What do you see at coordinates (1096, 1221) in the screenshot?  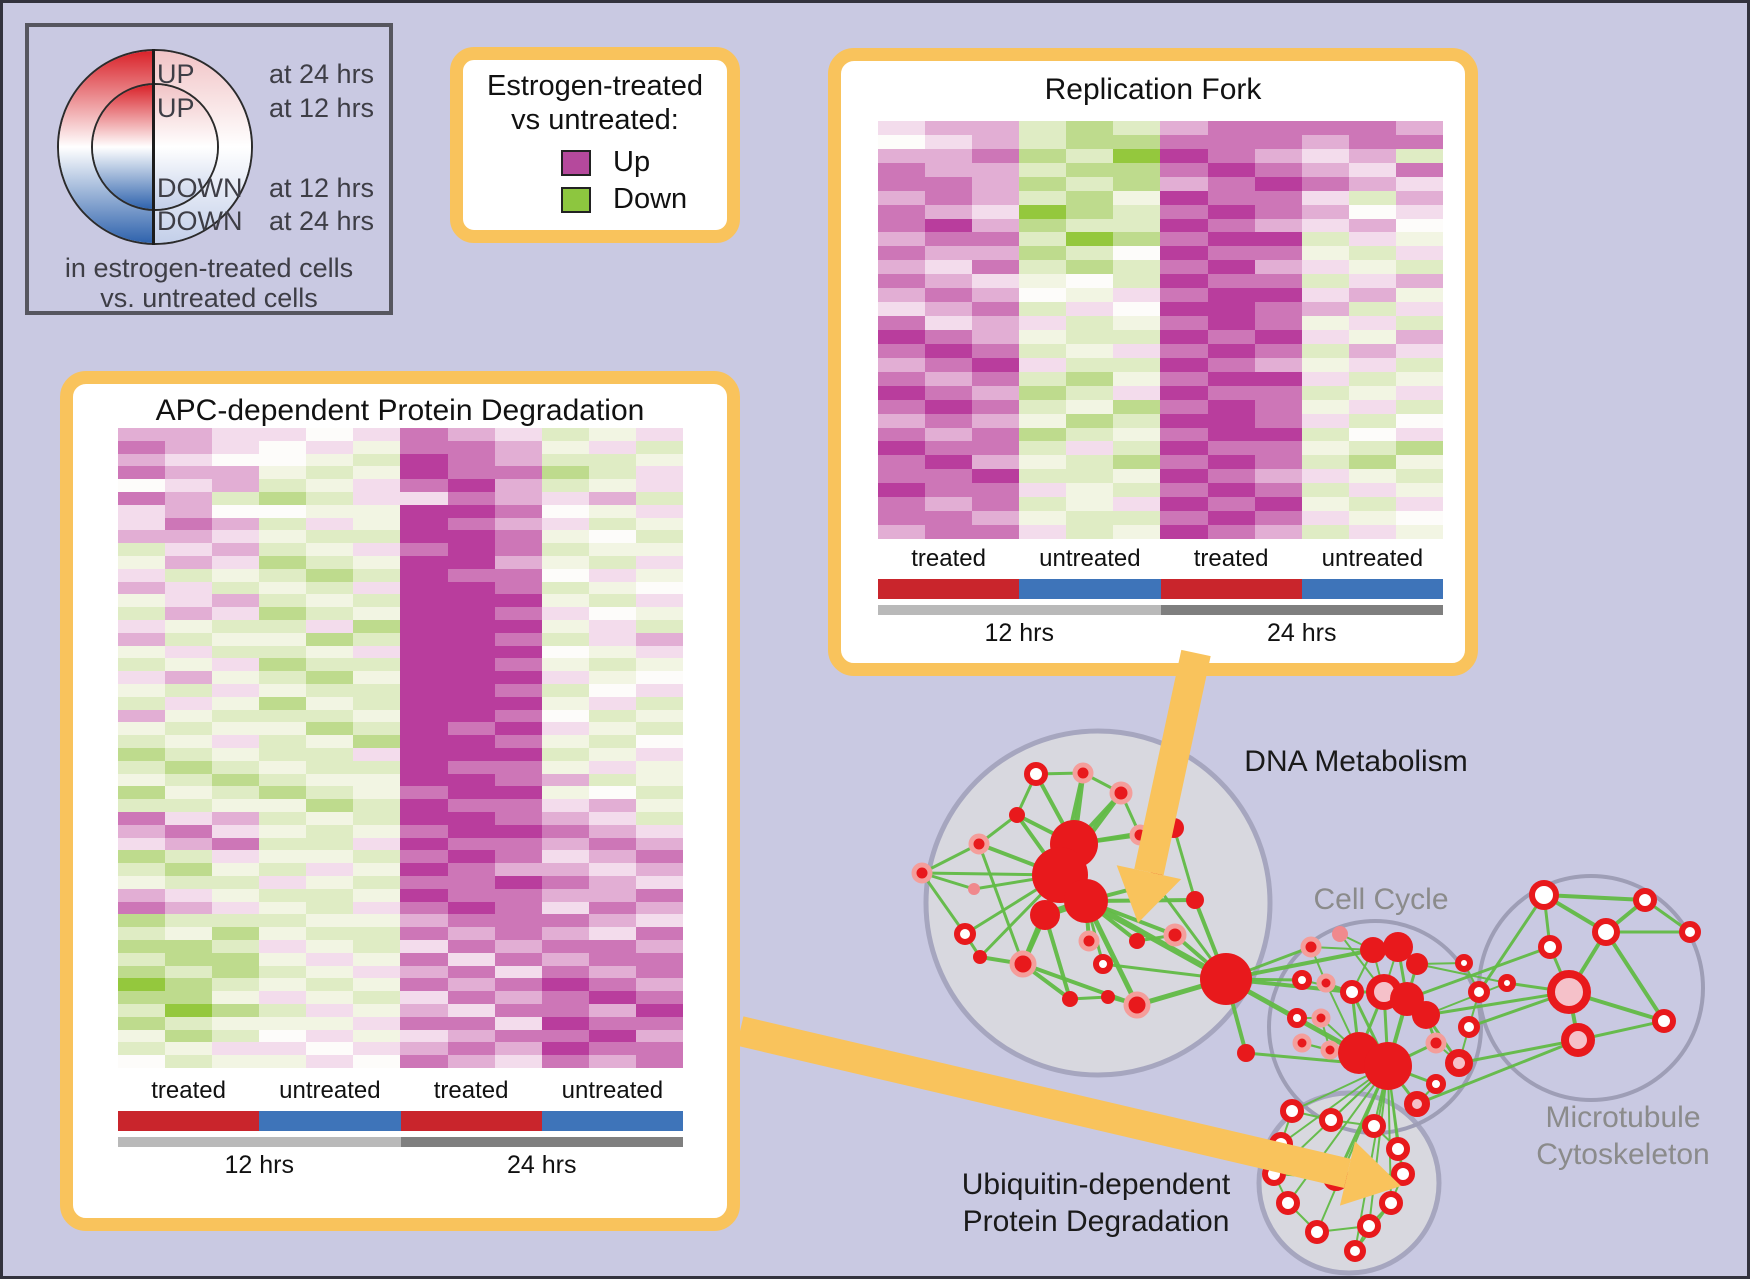 I see `network-label: Protein Degradation` at bounding box center [1096, 1221].